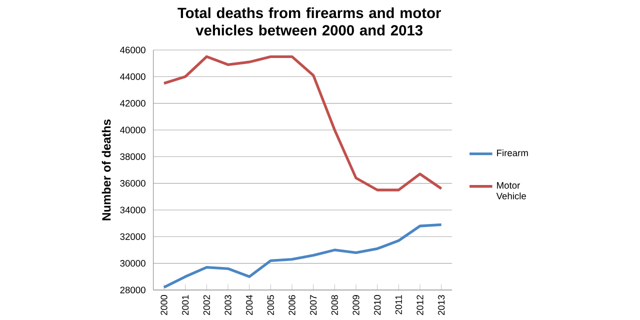 The width and height of the screenshot is (640, 320). I want to click on x-tick-label: 2008, so click(334, 305).